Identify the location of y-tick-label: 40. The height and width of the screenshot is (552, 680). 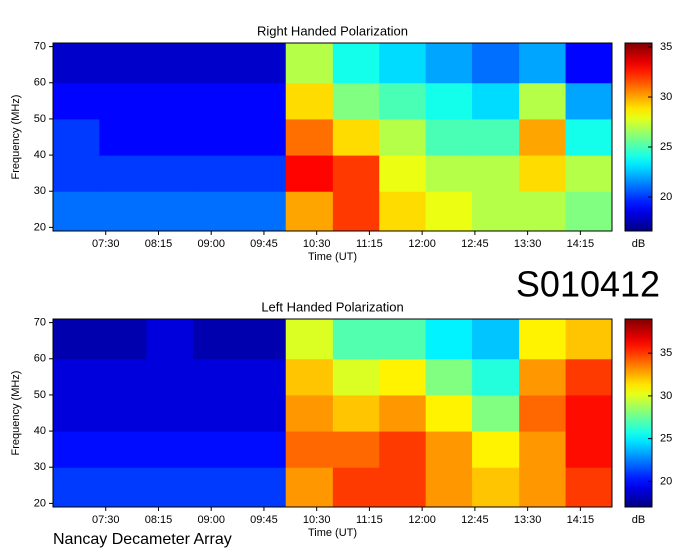
(40, 431).